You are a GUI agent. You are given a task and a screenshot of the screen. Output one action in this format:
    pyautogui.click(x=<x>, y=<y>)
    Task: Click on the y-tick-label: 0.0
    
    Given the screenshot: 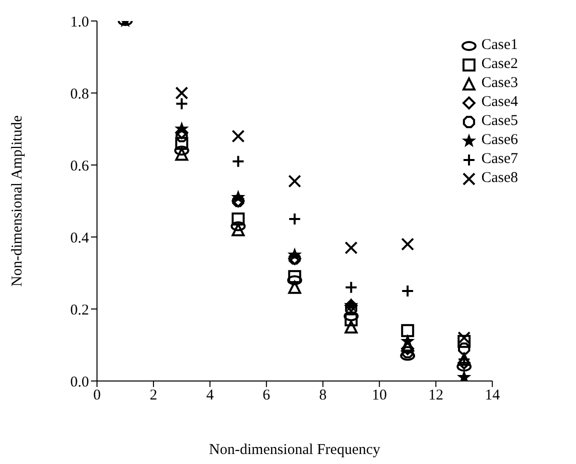 What is the action you would take?
    pyautogui.click(x=79, y=382)
    